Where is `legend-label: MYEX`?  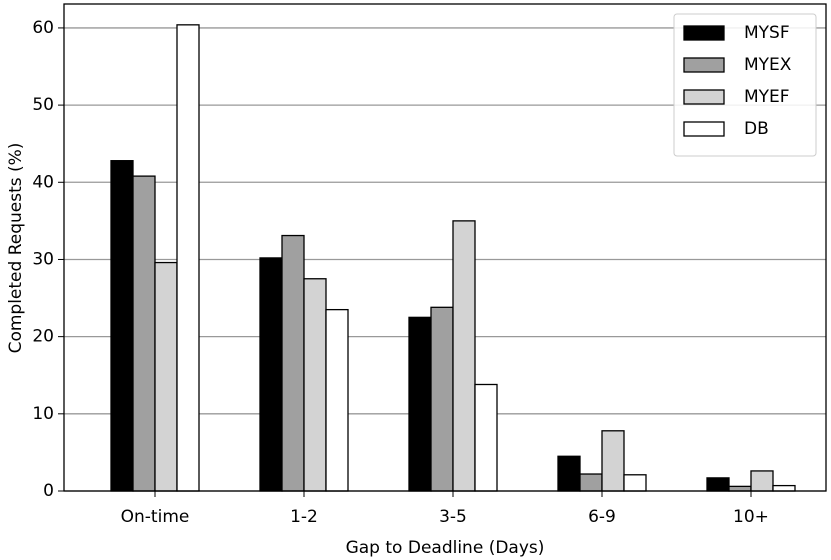 legend-label: MYEX is located at coordinates (768, 65).